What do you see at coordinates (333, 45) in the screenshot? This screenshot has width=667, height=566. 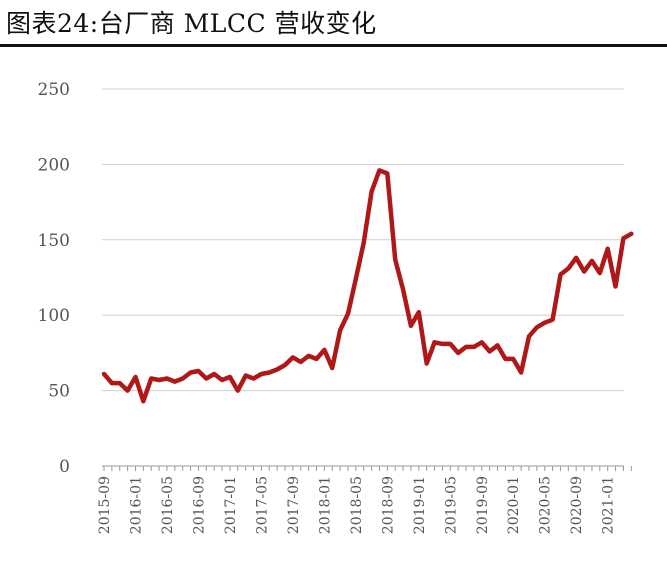 I see `title-underline` at bounding box center [333, 45].